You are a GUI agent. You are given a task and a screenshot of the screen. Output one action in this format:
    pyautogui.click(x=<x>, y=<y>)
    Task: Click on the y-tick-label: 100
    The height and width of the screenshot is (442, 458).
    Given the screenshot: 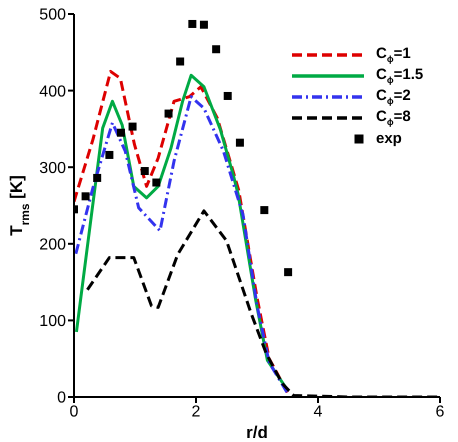 What is the action you would take?
    pyautogui.click(x=52, y=321)
    